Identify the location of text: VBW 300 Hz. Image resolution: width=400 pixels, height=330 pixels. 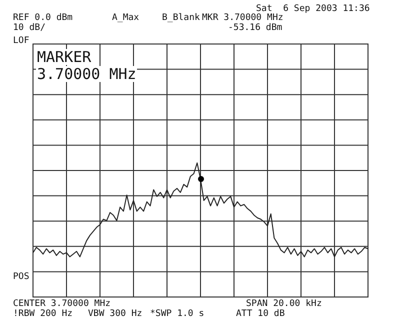
(115, 314).